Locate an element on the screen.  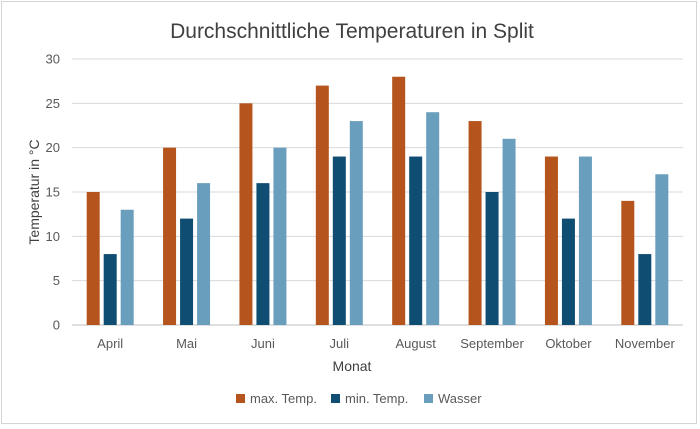
y-axis-label: Temperatur in °C is located at coordinates (34, 191).